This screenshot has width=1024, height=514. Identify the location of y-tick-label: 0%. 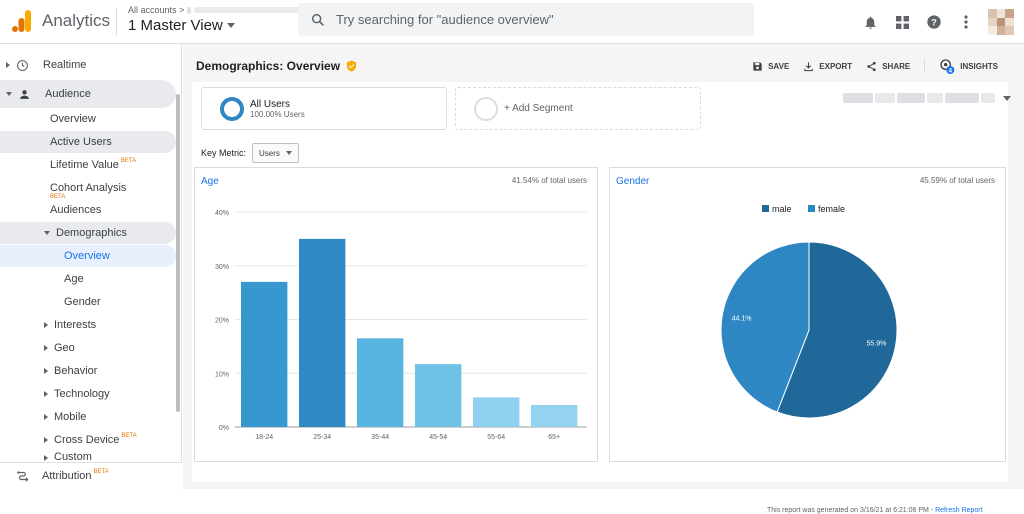
(224, 428).